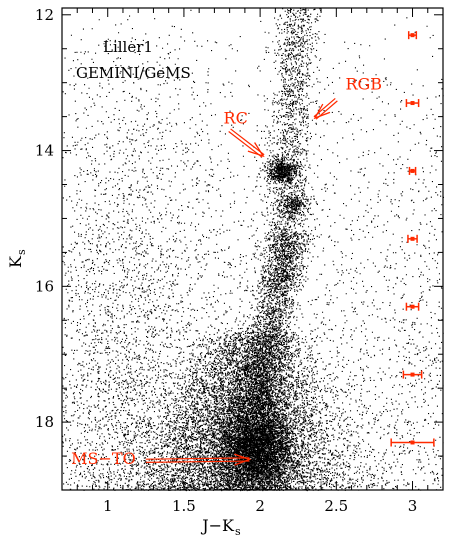  I want to click on x-axis-label-subscript: s, so click(238, 531).